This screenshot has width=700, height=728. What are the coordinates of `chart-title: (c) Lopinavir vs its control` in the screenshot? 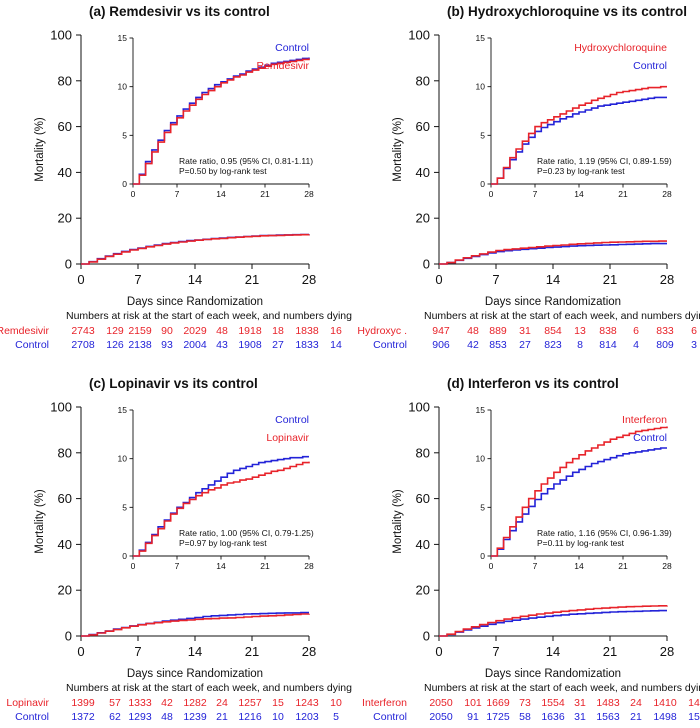 It's located at (173, 383).